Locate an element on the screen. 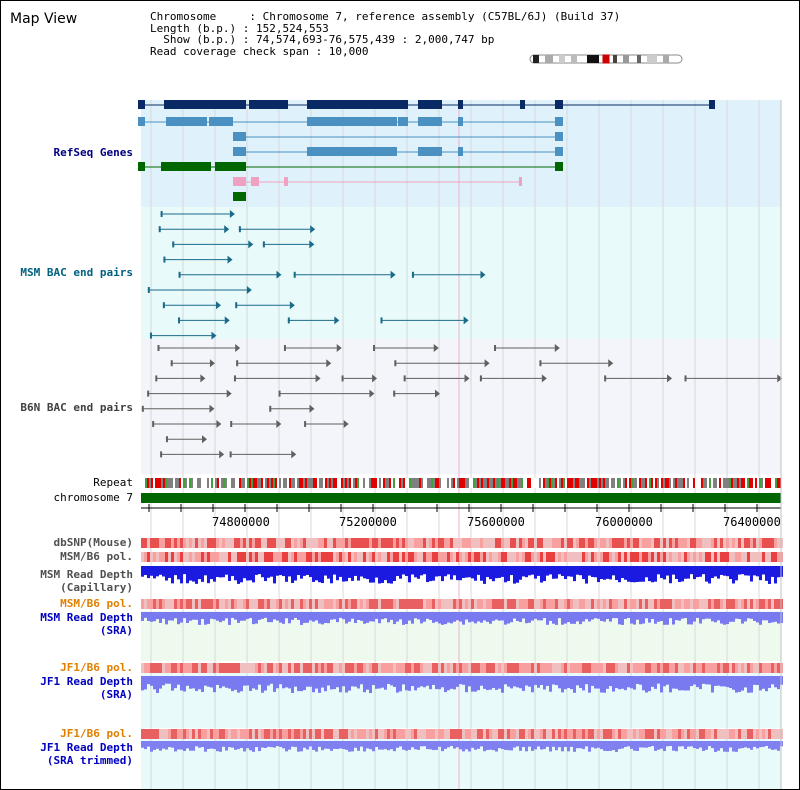 This screenshot has height=790, width=800. b6n-bac-pair-end is located at coordinates (495, 348).